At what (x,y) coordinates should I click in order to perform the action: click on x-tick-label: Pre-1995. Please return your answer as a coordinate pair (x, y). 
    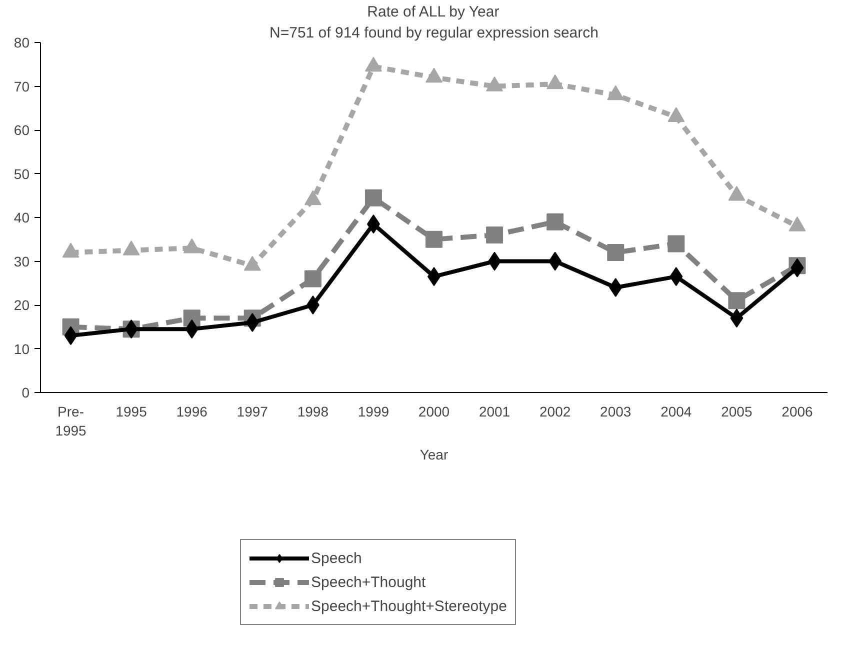
    Looking at the image, I should click on (71, 421).